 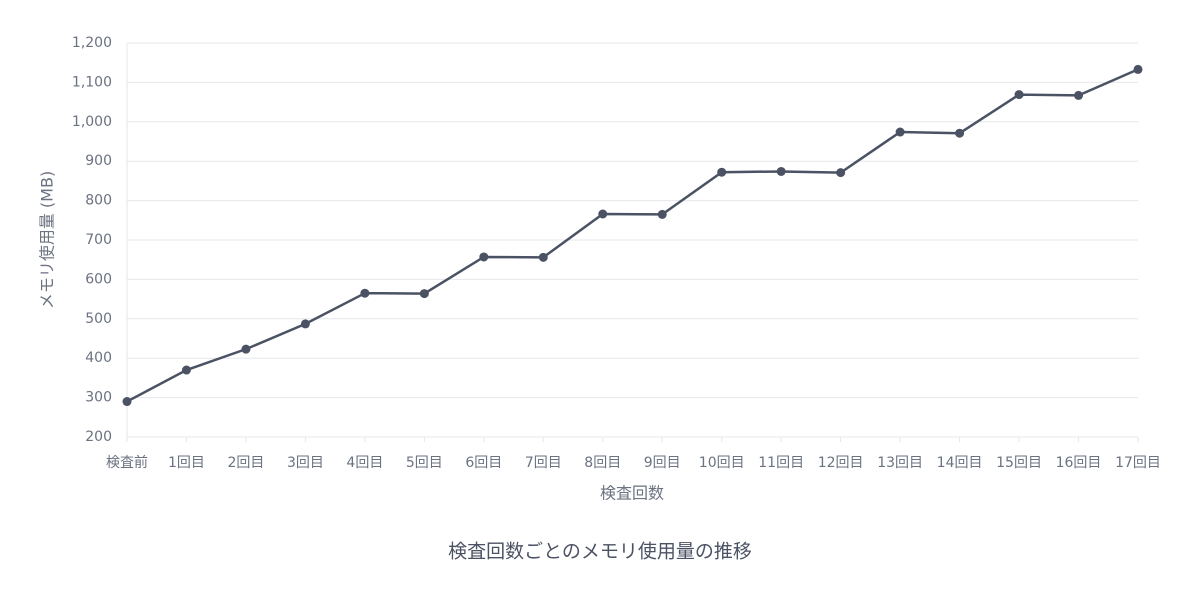 I want to click on x-tick-label: 5回目, so click(x=424, y=463).